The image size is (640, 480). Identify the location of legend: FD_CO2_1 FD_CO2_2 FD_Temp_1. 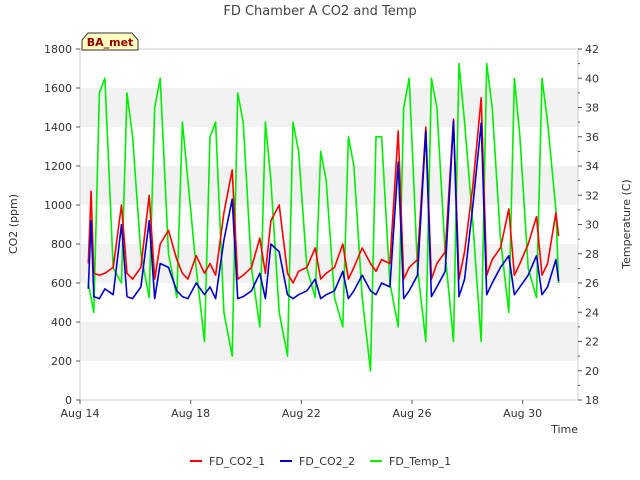
(320, 461).